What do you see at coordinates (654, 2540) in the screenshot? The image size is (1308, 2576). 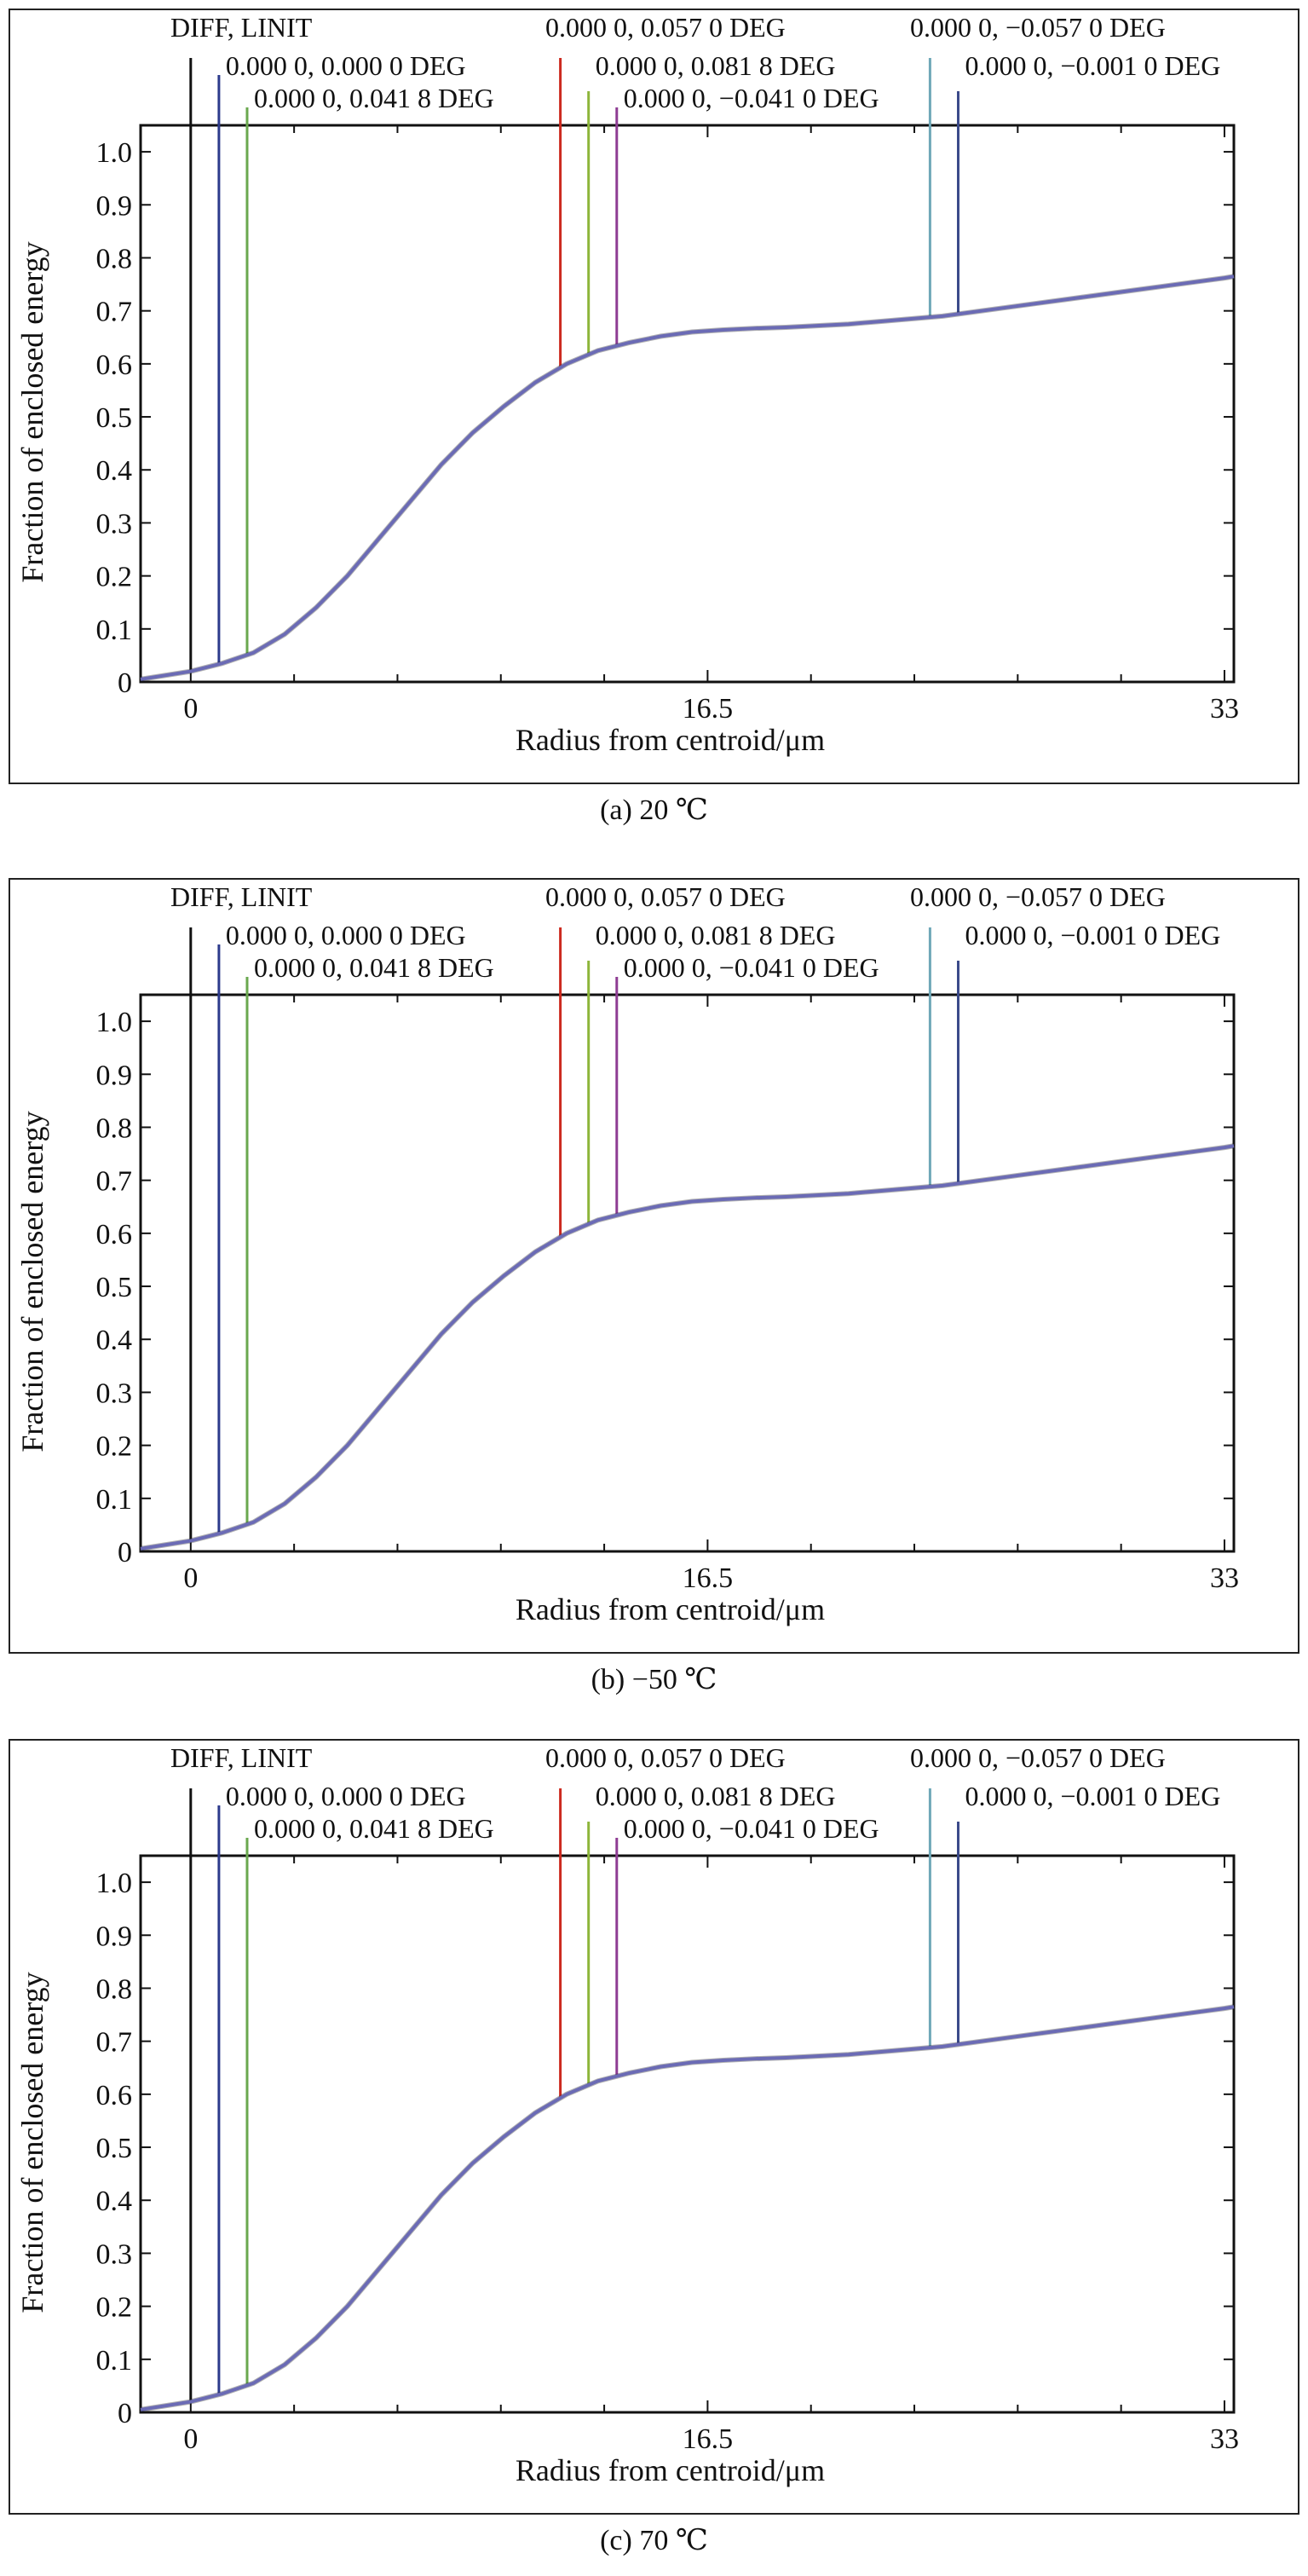 I see `caption-c: (c) 70 ℃` at bounding box center [654, 2540].